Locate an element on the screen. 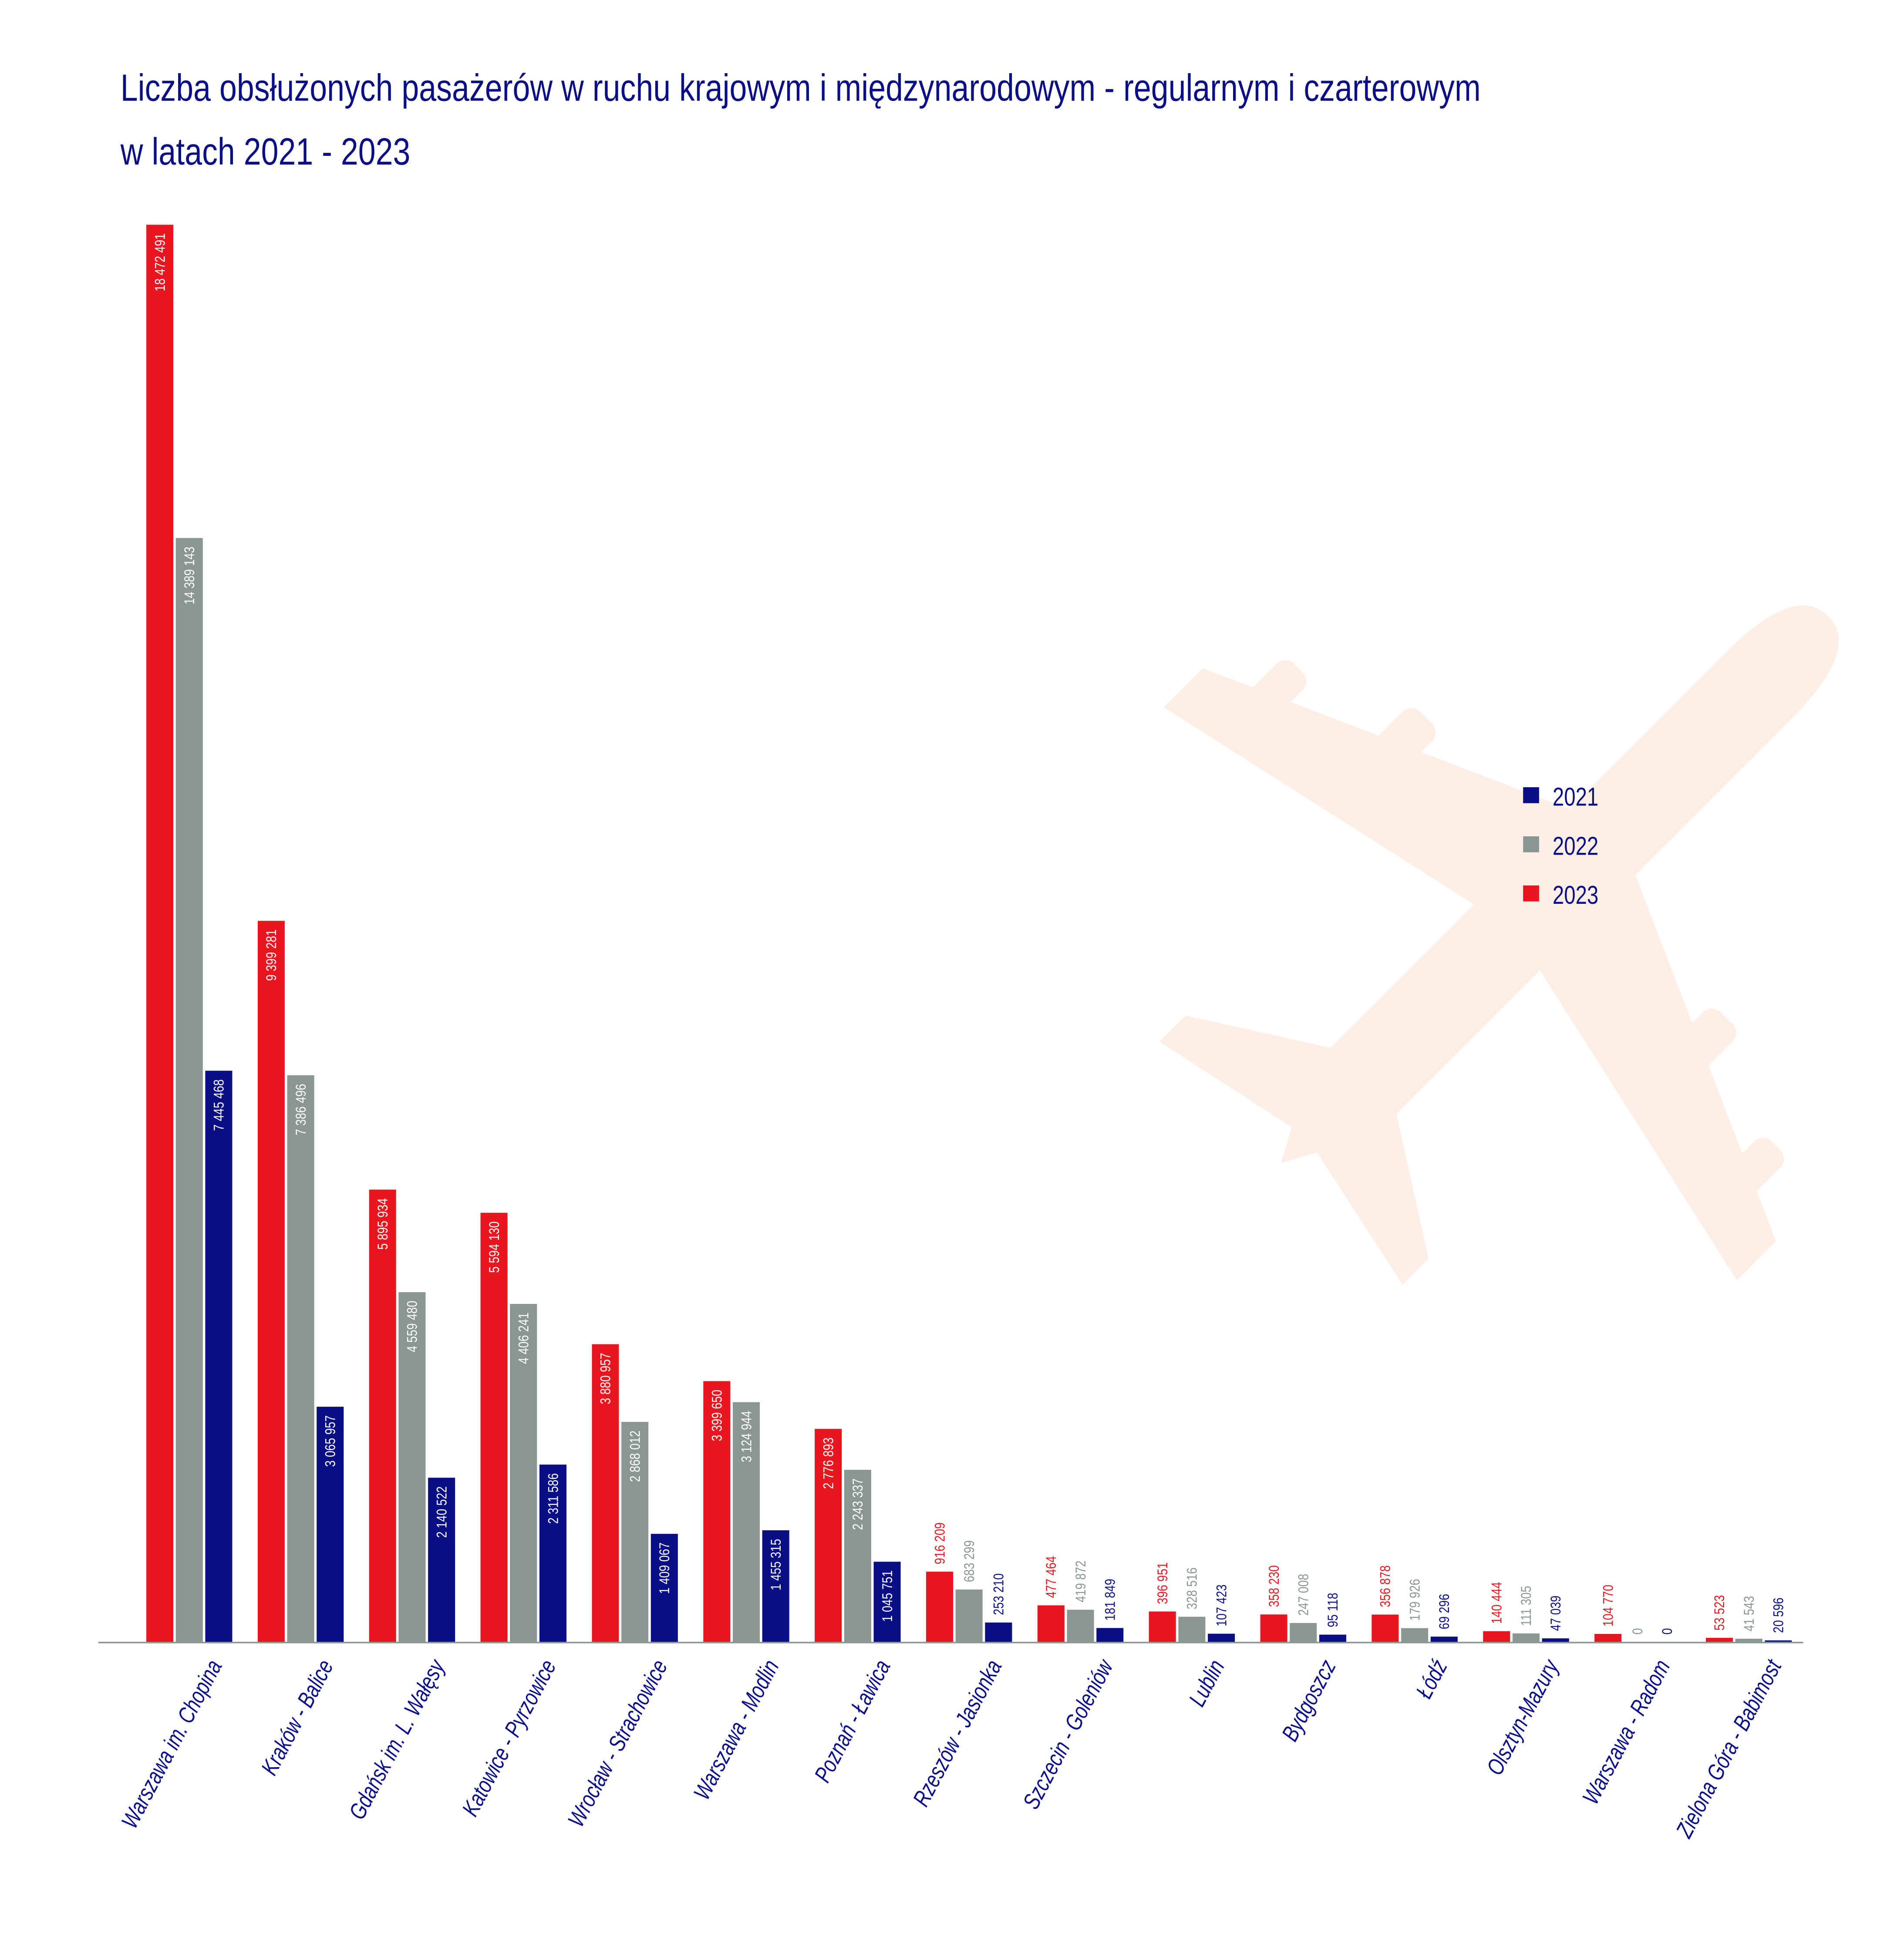  data-label-2022: 14 389 143 is located at coordinates (190, 576).